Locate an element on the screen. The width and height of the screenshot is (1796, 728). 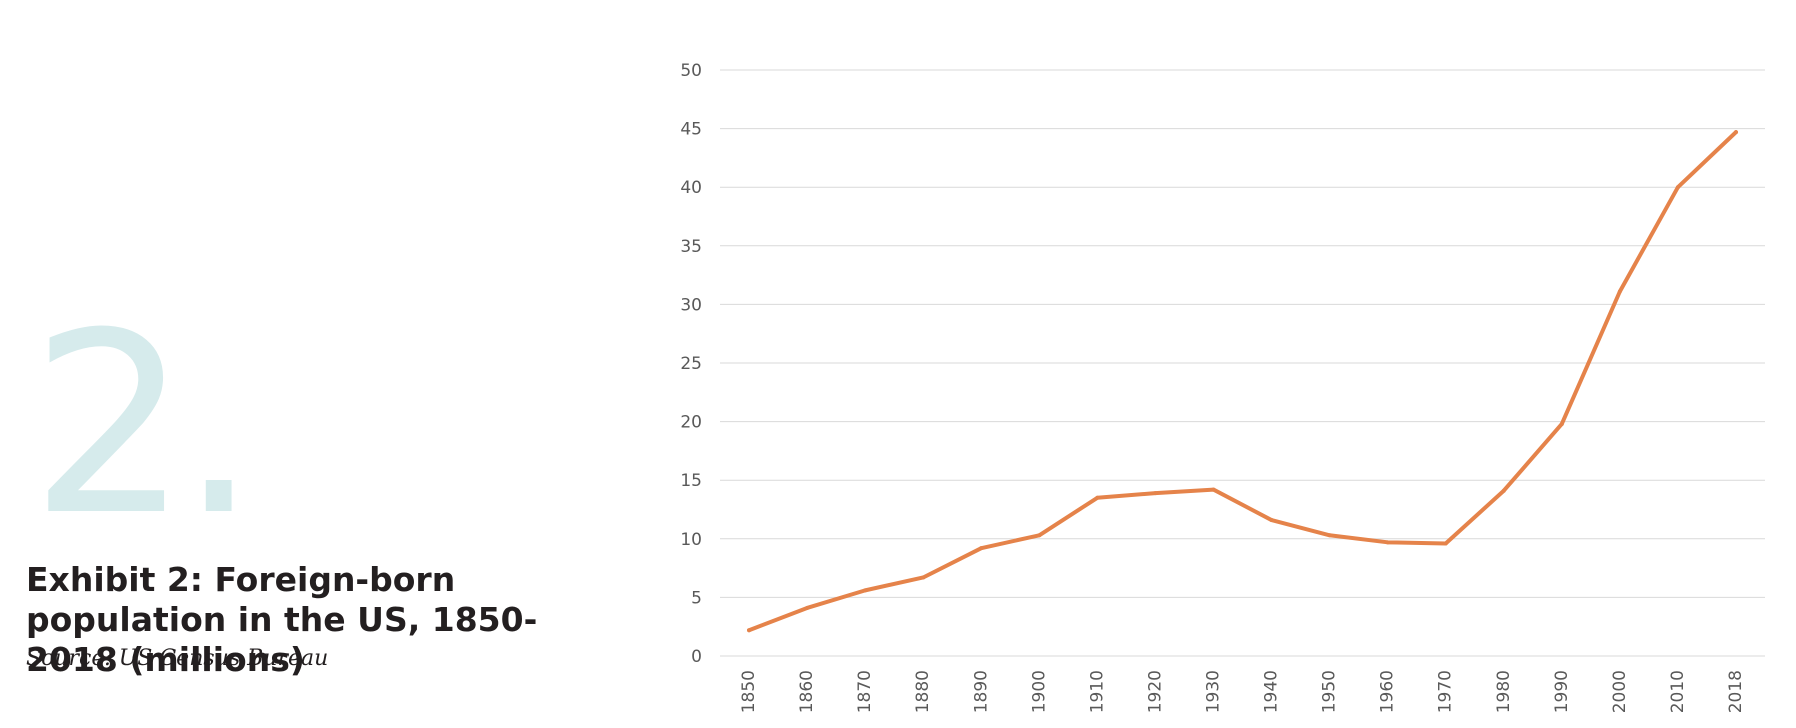
y-tick-label: 35 is located at coordinates (691, 247).